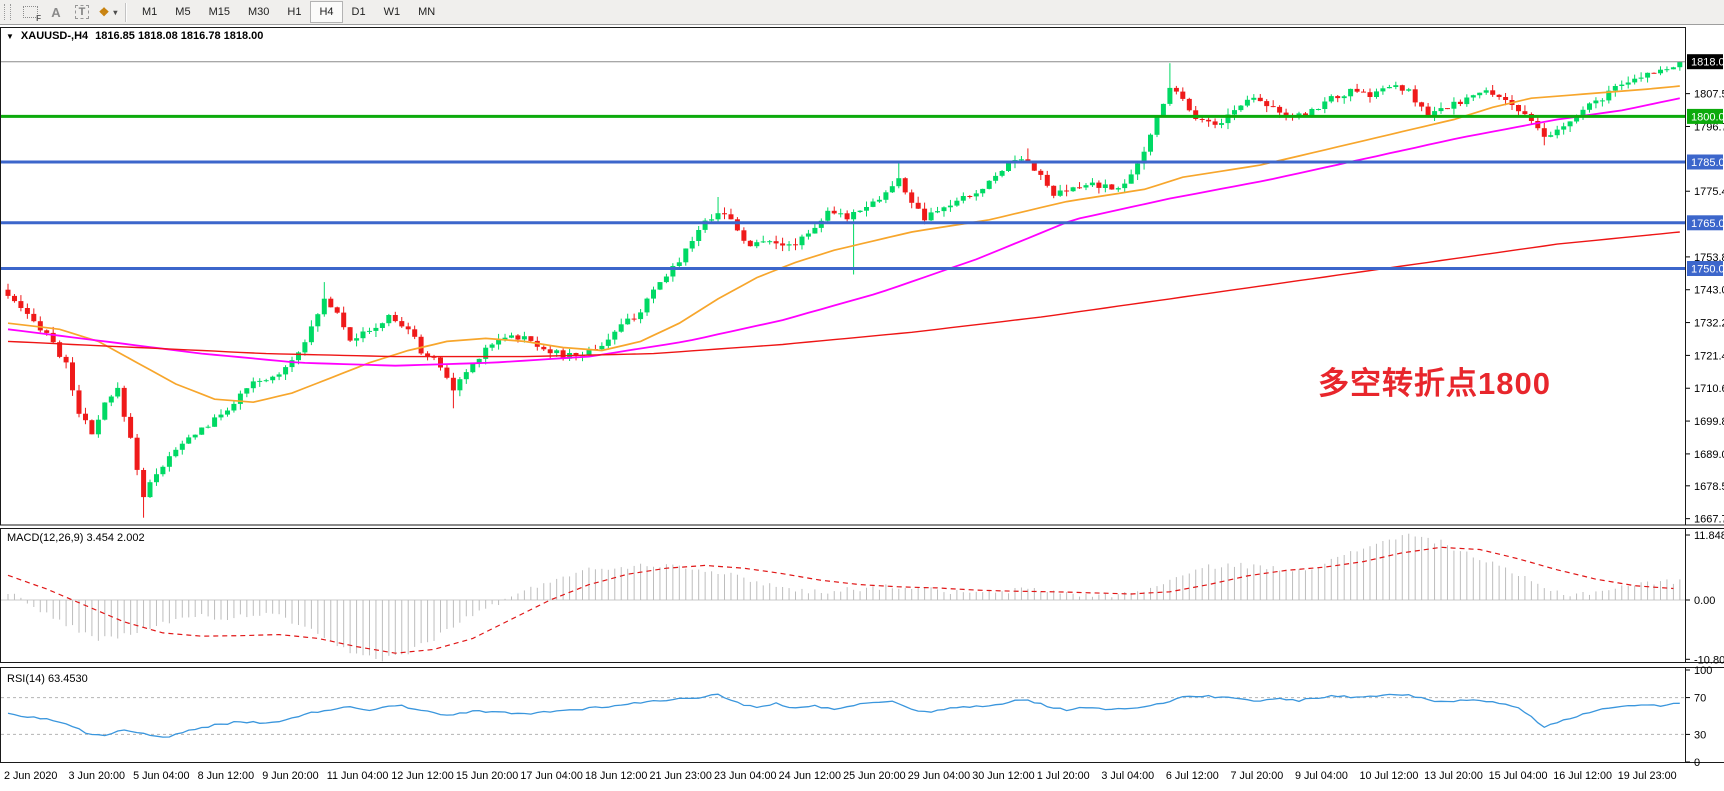 The width and height of the screenshot is (1724, 791). What do you see at coordinates (56, 12) in the screenshot?
I see `text-label-icon: A` at bounding box center [56, 12].